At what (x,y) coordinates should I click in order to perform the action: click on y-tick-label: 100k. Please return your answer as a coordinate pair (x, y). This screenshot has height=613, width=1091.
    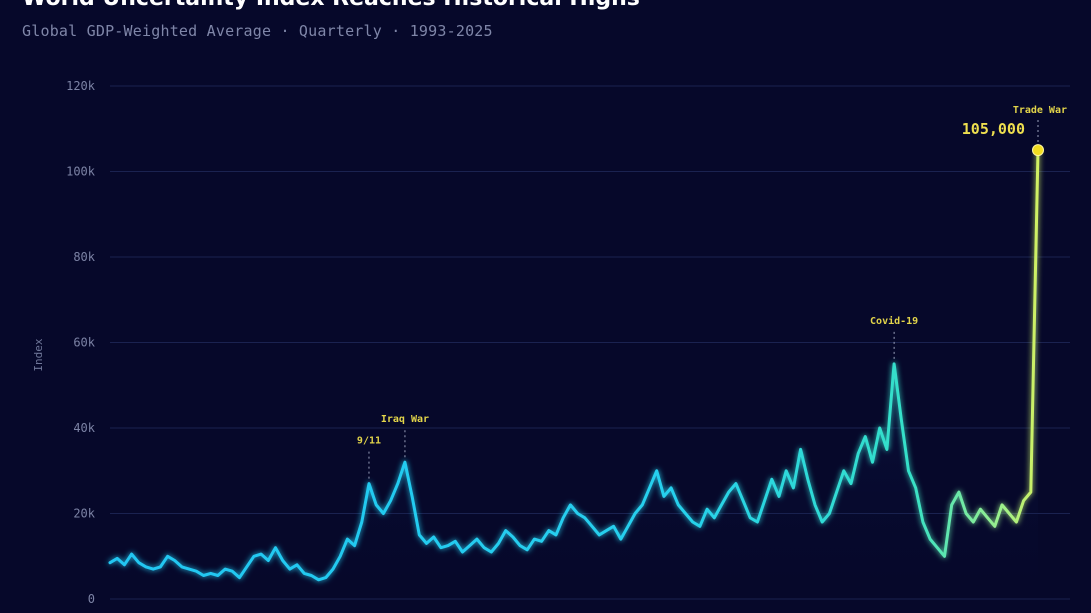
    Looking at the image, I should click on (81, 172).